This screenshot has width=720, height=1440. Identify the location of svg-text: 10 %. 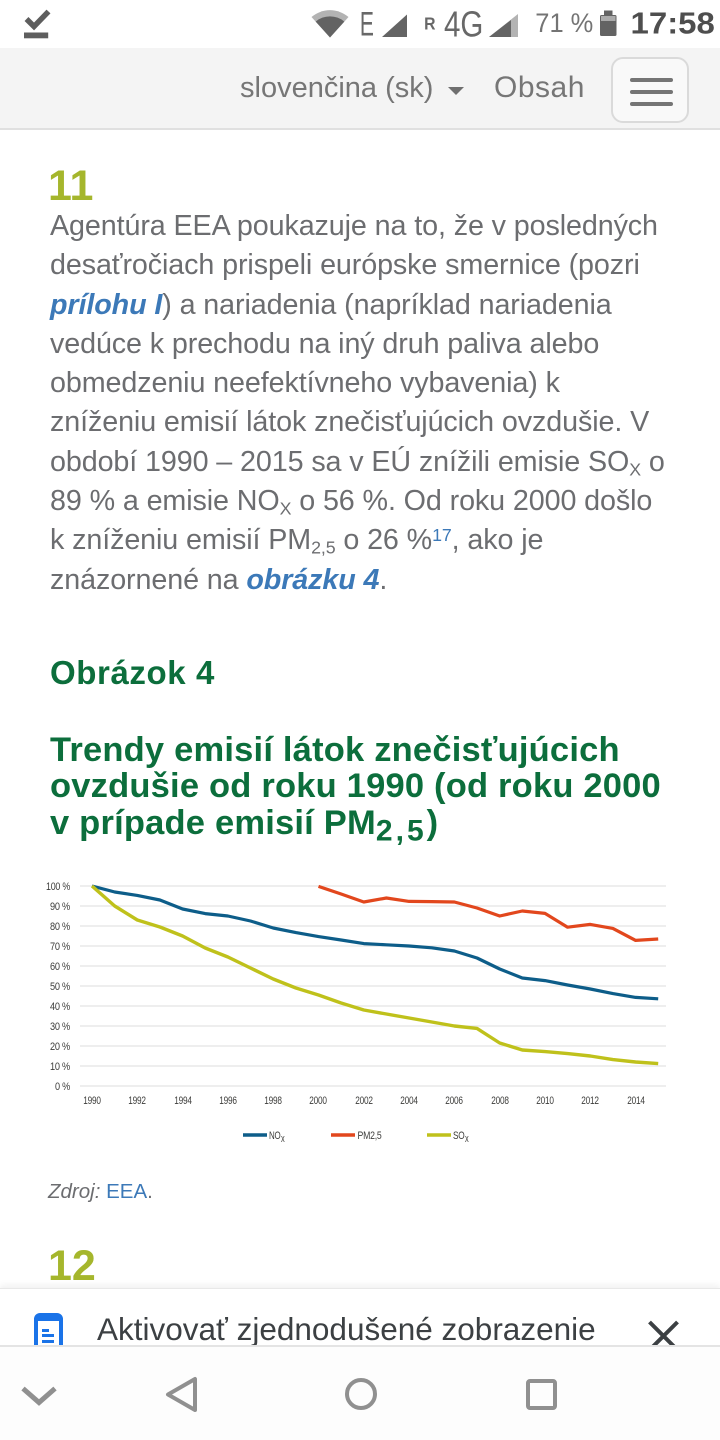
(60, 1067).